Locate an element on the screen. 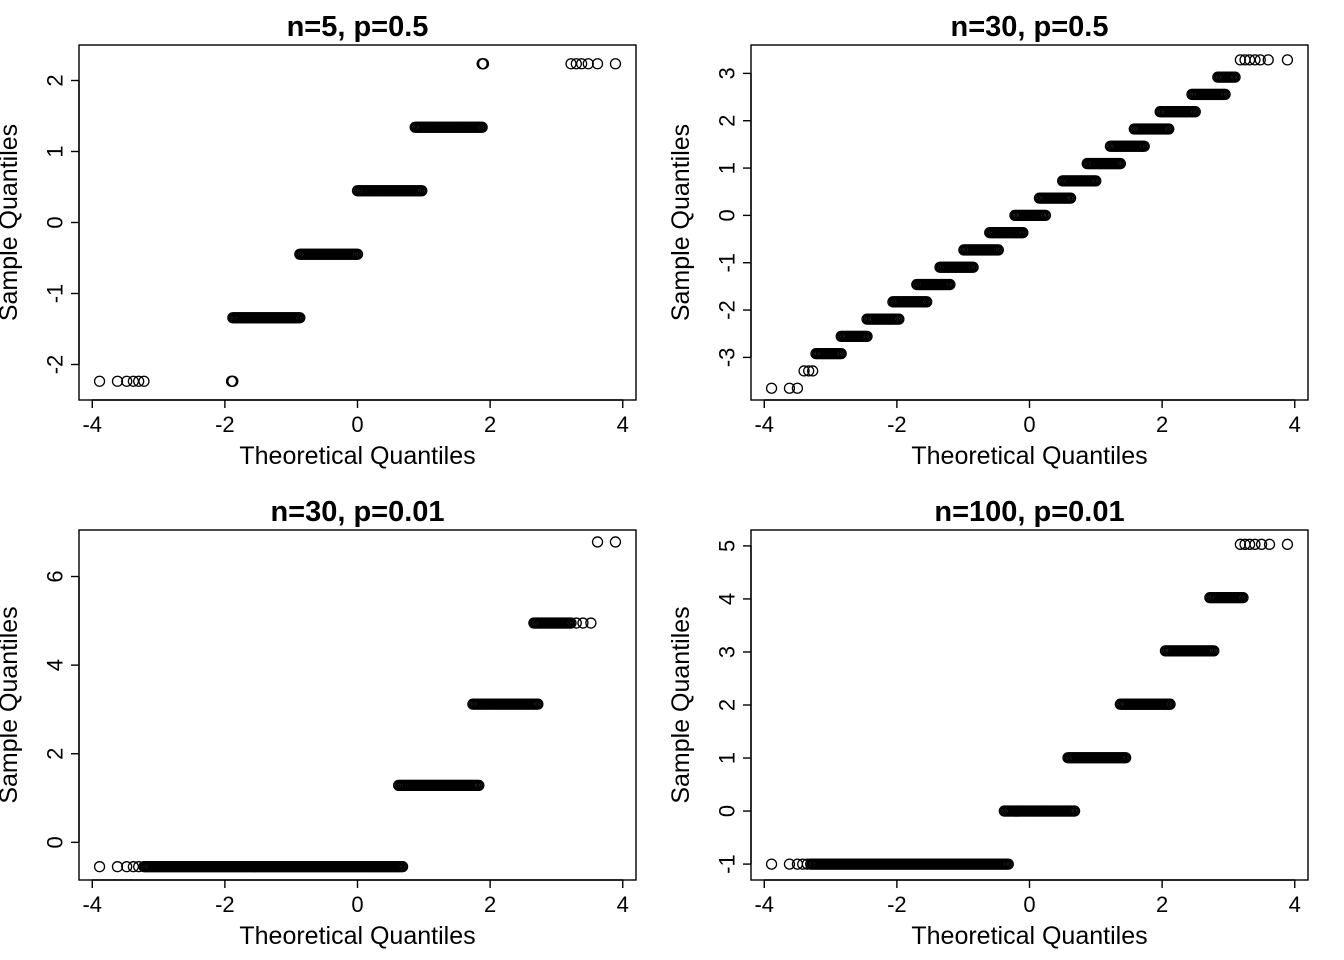 This screenshot has width=1344, height=960. y-tick-label: 3 is located at coordinates (727, 652).